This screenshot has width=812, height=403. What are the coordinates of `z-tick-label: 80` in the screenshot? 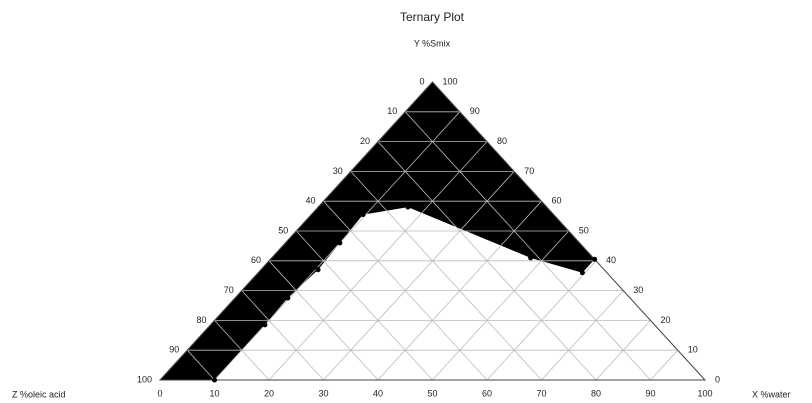 It's located at (201, 320).